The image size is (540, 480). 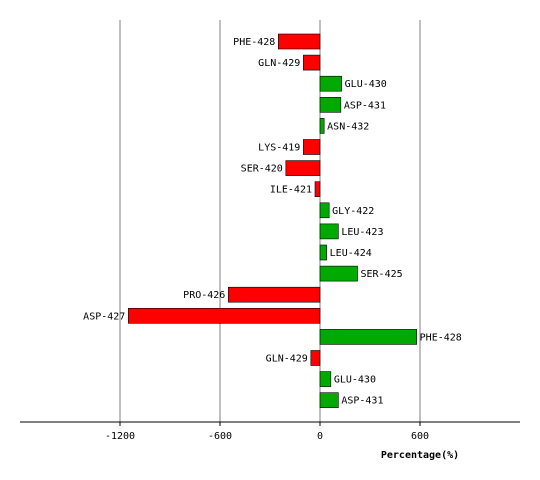 What do you see at coordinates (420, 436) in the screenshot?
I see `tick-label: 600` at bounding box center [420, 436].